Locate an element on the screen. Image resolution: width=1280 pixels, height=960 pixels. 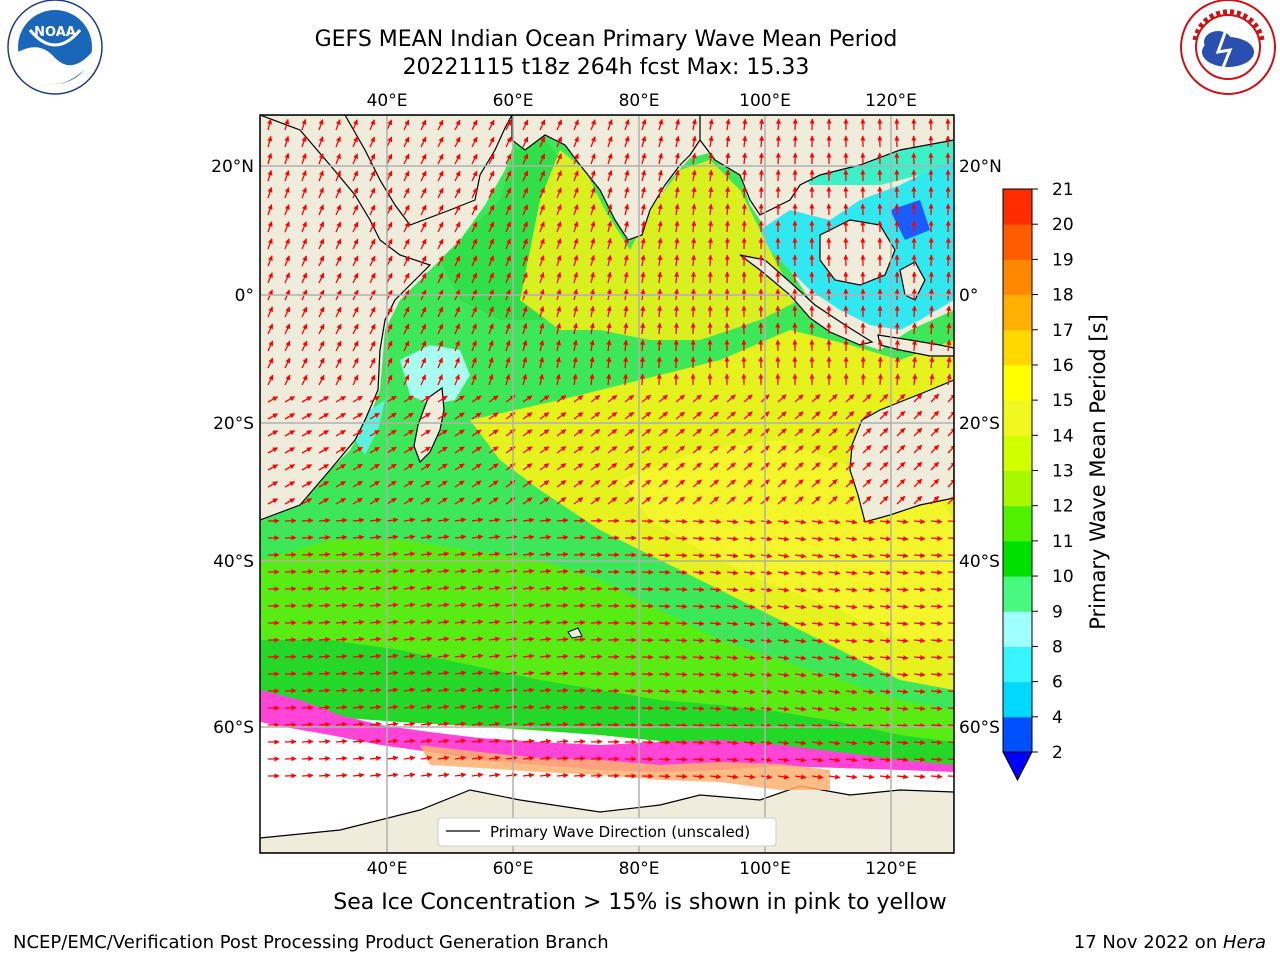
colorbar-tick-label: 2 is located at coordinates (1057, 753).